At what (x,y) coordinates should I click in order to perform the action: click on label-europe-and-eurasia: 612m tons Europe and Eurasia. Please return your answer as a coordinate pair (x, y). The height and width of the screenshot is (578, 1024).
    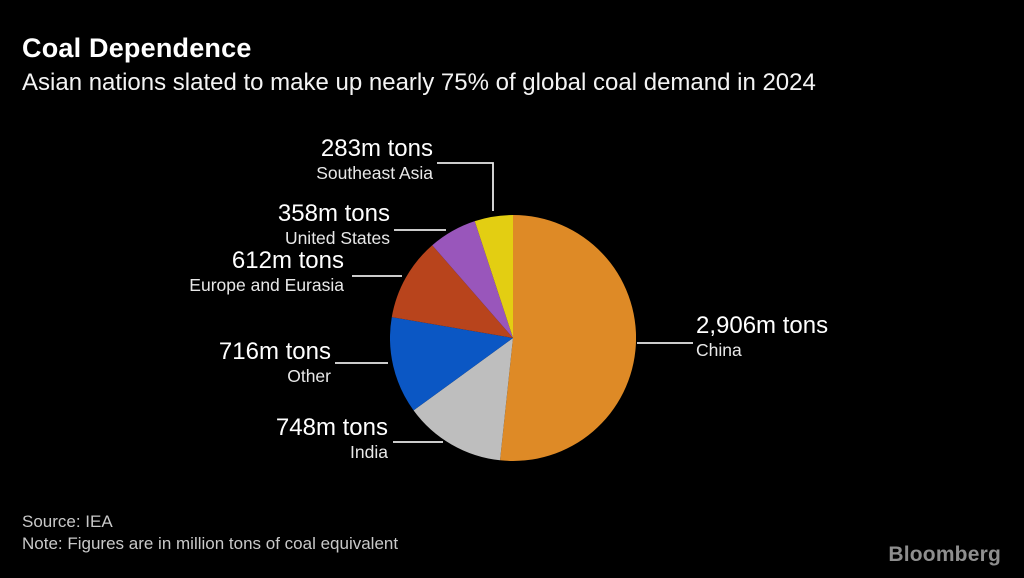
    Looking at the image, I should click on (266, 271).